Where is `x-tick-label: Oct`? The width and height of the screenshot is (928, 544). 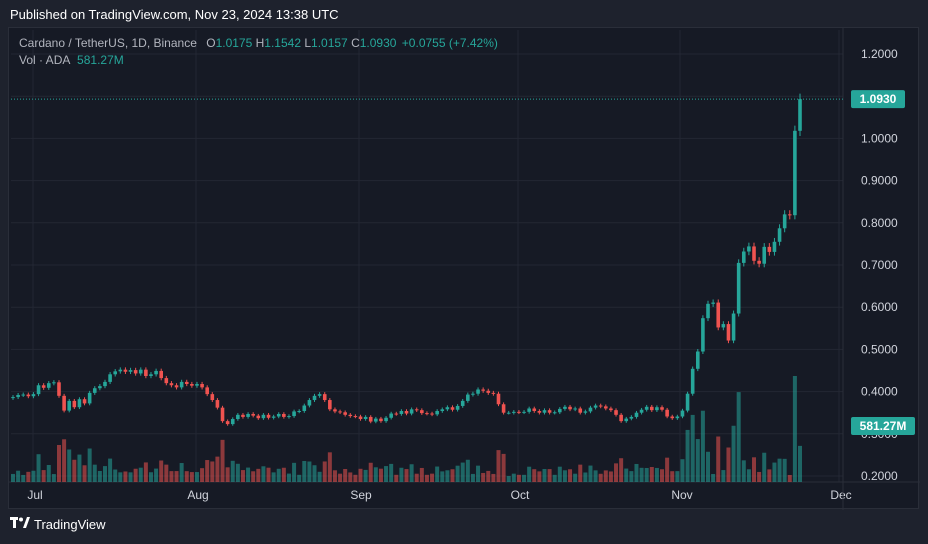
x-tick-label: Oct is located at coordinates (520, 495).